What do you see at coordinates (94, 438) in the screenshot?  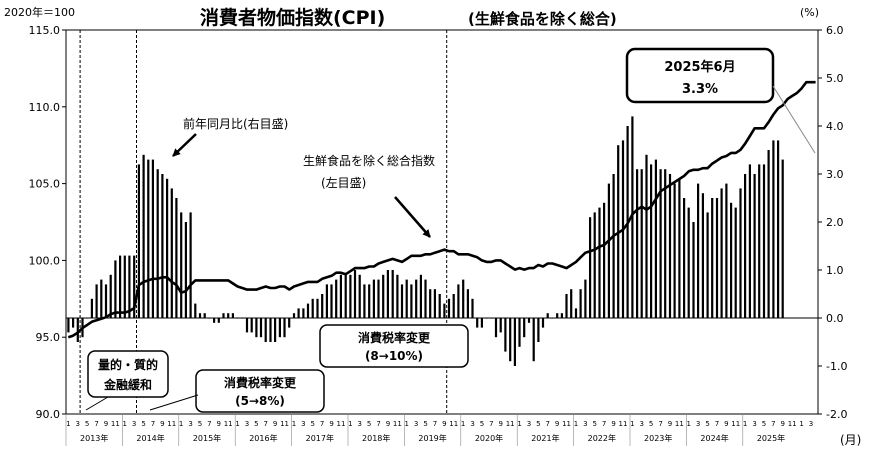 I see `year-label: 2013年` at bounding box center [94, 438].